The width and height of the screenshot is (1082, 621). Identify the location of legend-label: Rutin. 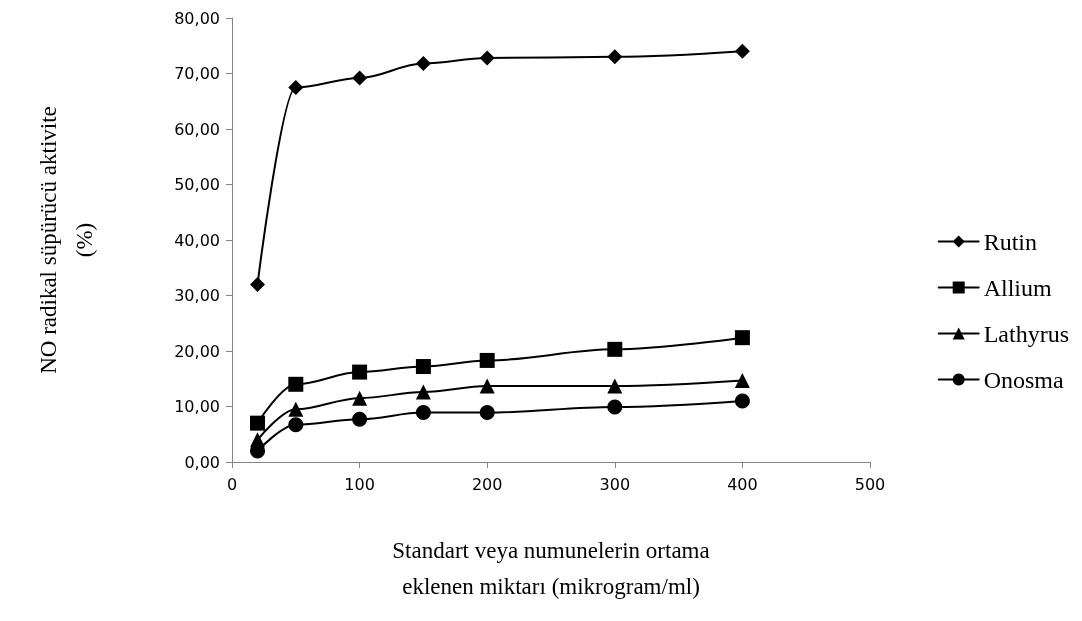
(1010, 241).